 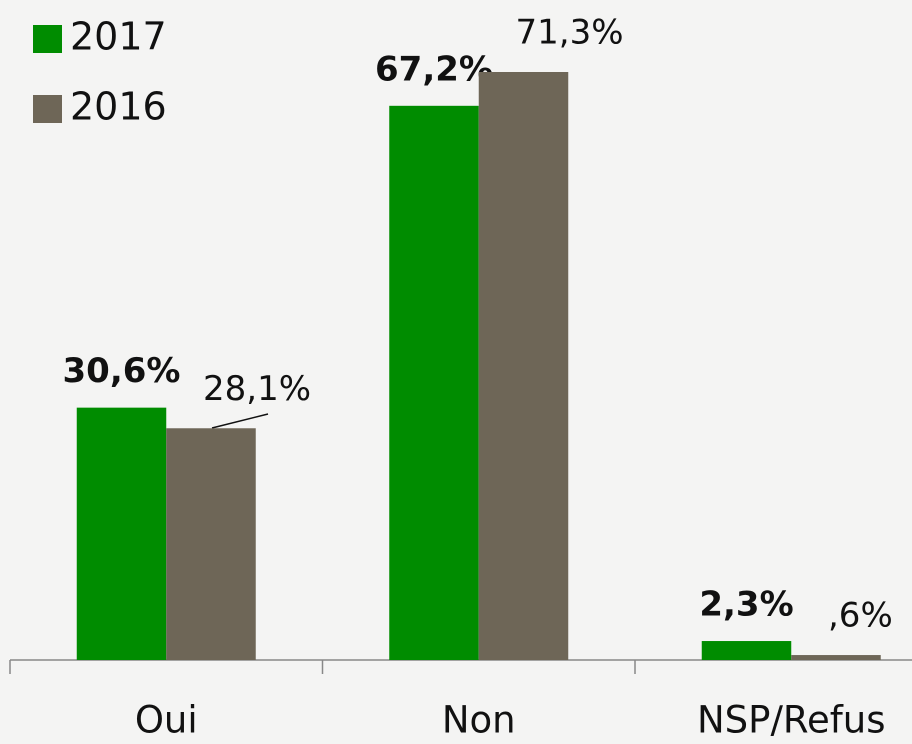 What do you see at coordinates (118, 107) in the screenshot?
I see `legend-label: 2016` at bounding box center [118, 107].